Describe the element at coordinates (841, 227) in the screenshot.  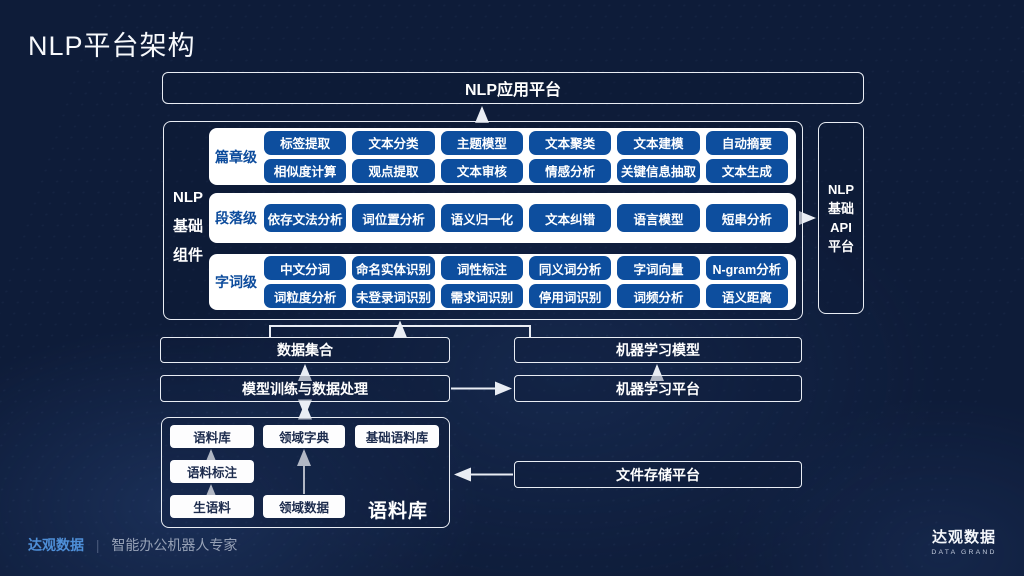
I see `api-label-line: API` at that location.